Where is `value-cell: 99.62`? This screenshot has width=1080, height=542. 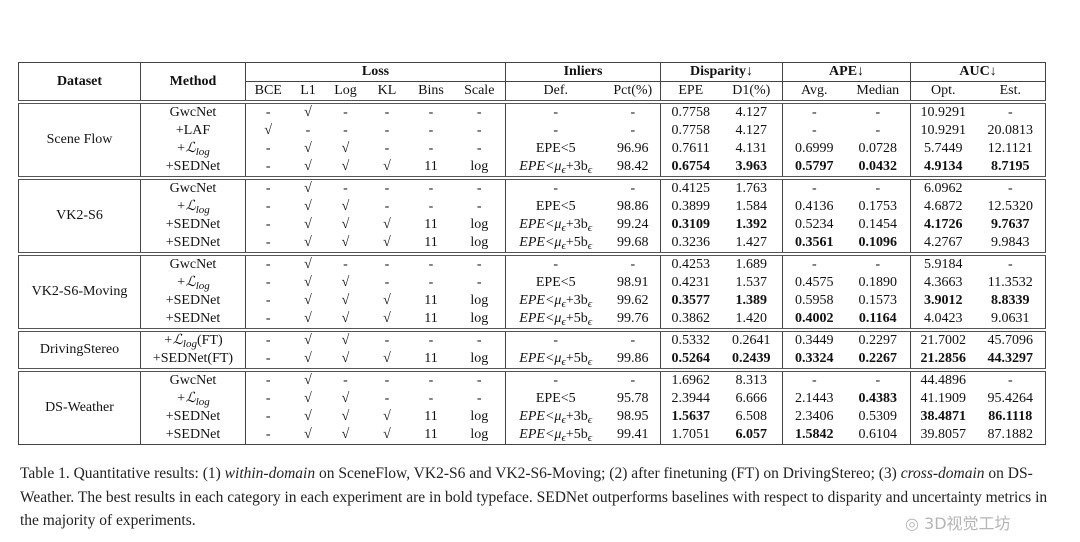
value-cell: 99.62 is located at coordinates (633, 301).